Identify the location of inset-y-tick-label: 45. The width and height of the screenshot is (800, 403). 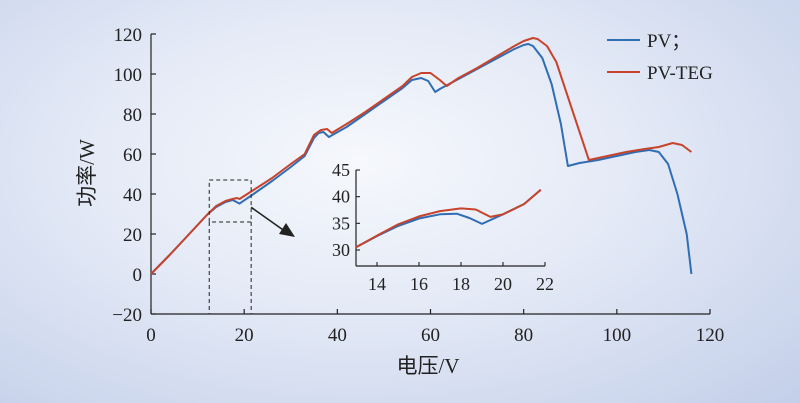
(341, 170).